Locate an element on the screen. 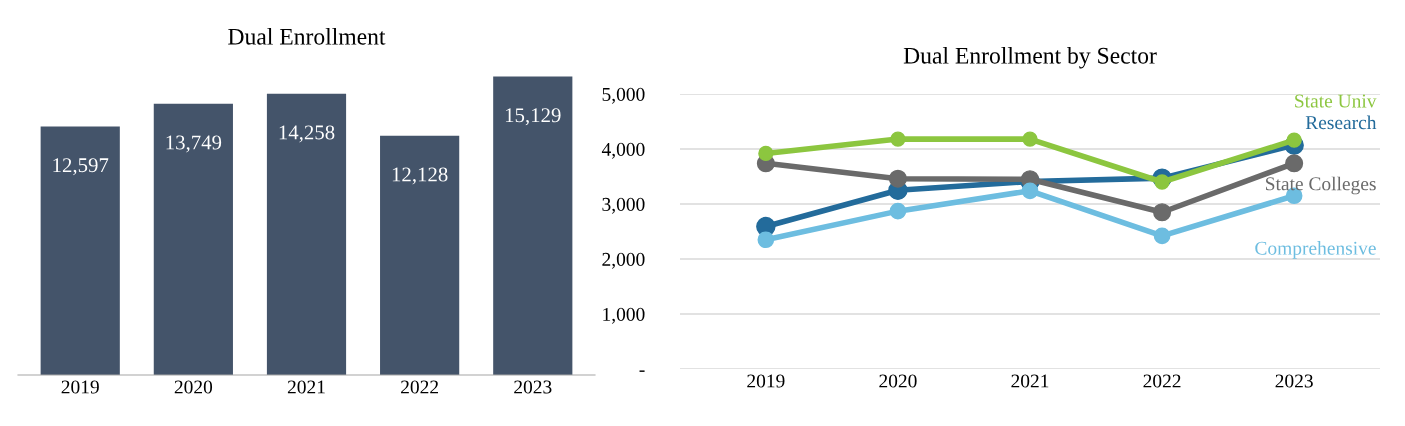 Image resolution: width=1405 pixels, height=426 pixels. series-label: State Univ is located at coordinates (1336, 101).